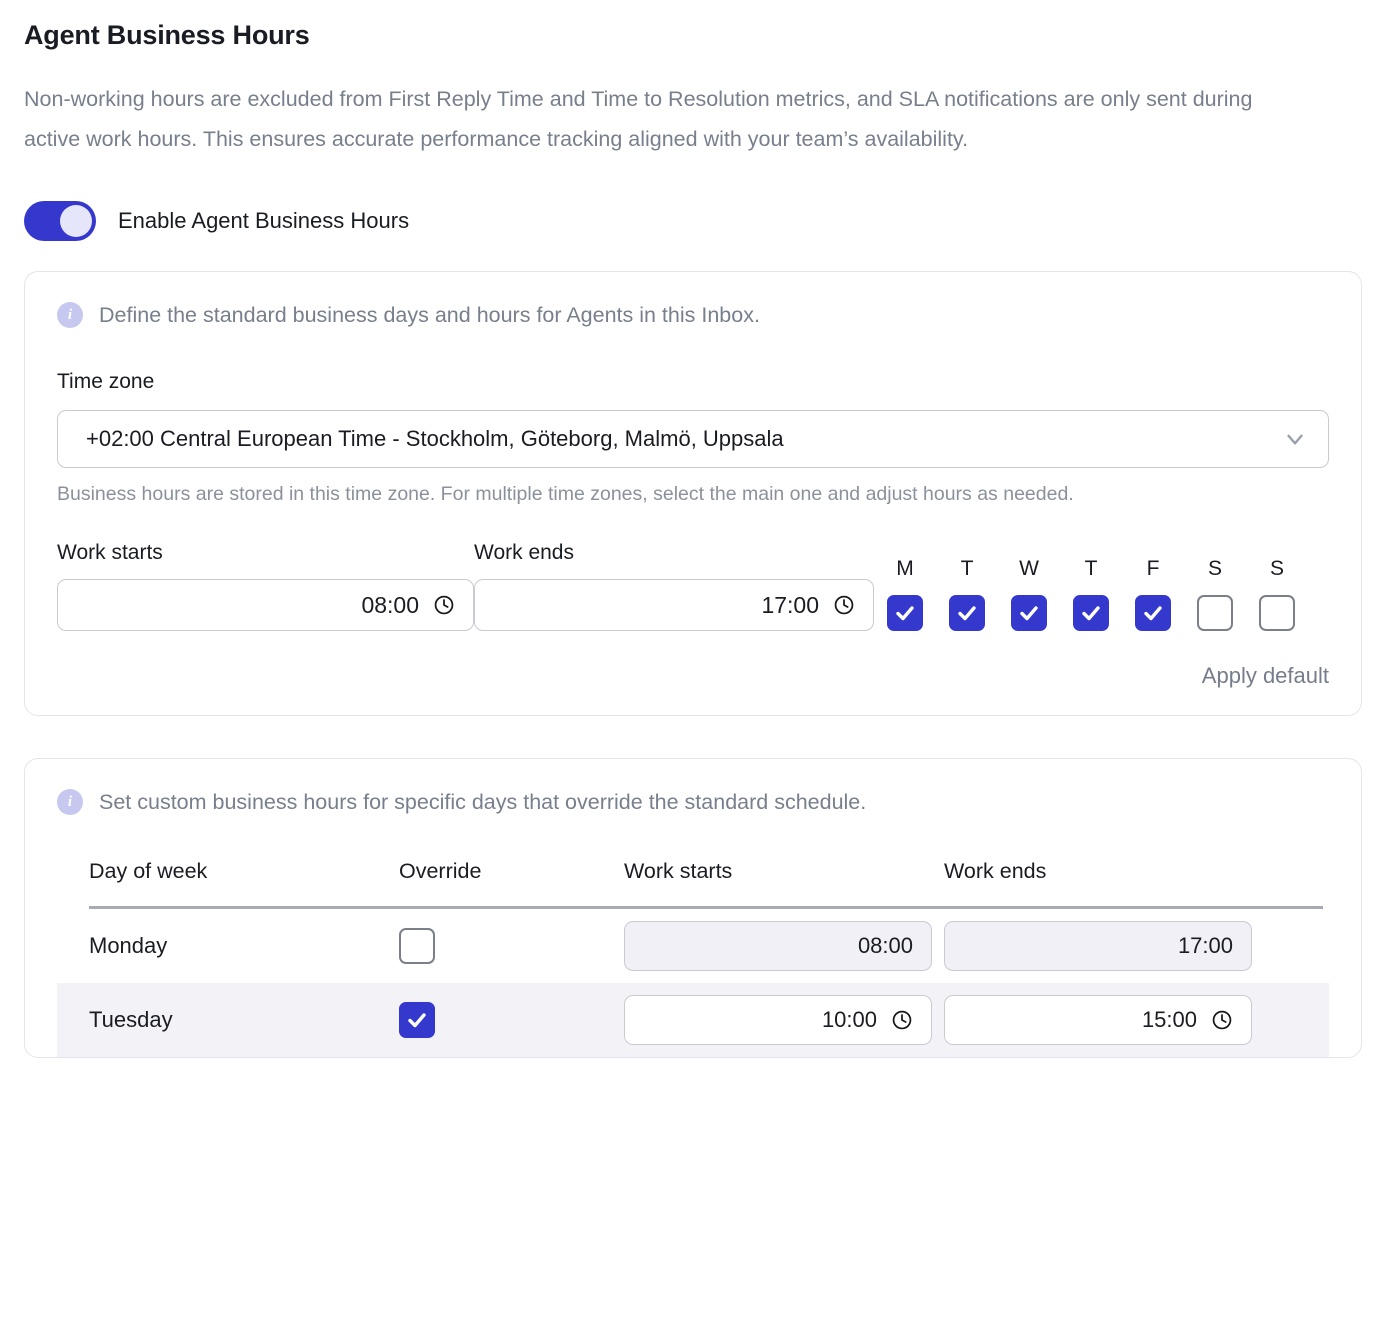  What do you see at coordinates (390, 604) in the screenshot?
I see `work-starts-value: 08:00` at bounding box center [390, 604].